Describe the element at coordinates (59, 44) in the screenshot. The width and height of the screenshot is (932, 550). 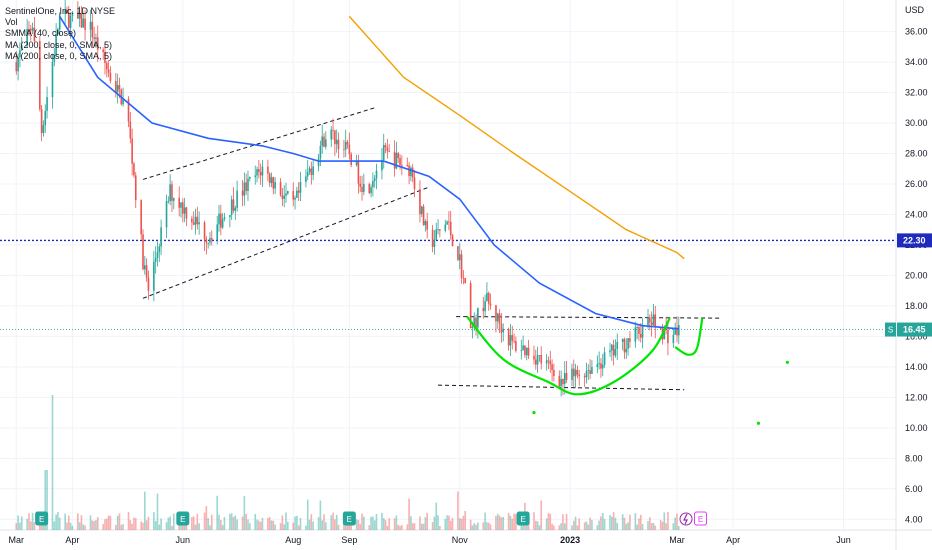
I see `legend-ma-1: MA (200, close, 0, SMA, 5)` at that location.